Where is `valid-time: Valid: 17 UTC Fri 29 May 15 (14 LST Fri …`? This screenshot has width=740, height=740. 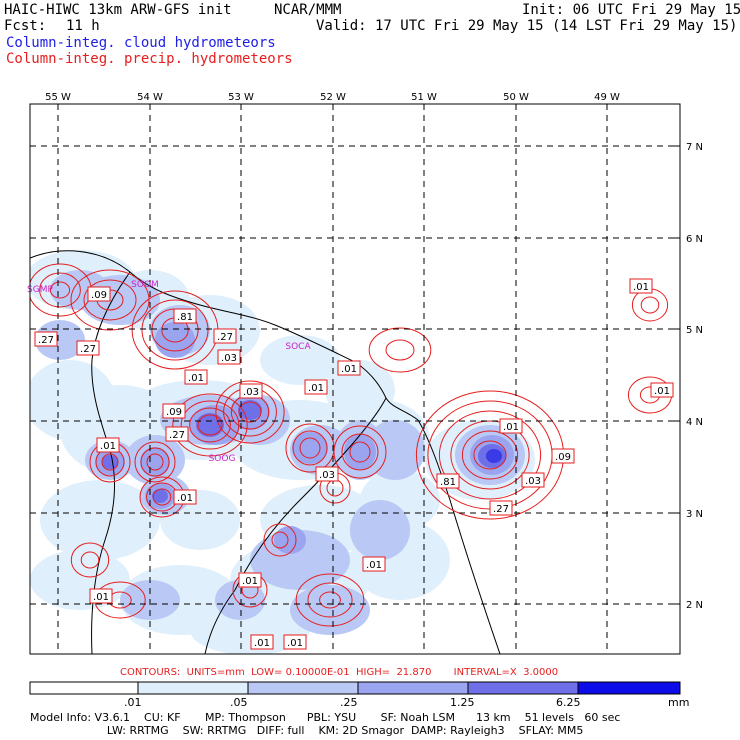 valid-time: Valid: 17 UTC Fri 29 May 15 (14 LST Fri … is located at coordinates (527, 26).